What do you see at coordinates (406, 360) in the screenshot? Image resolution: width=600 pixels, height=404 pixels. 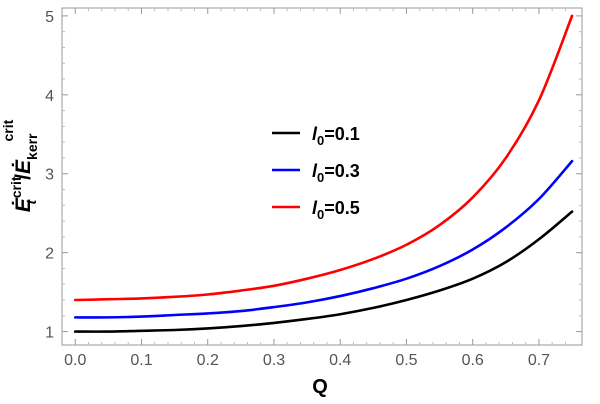 I see `x-tick-label: 0.5` at bounding box center [406, 360].